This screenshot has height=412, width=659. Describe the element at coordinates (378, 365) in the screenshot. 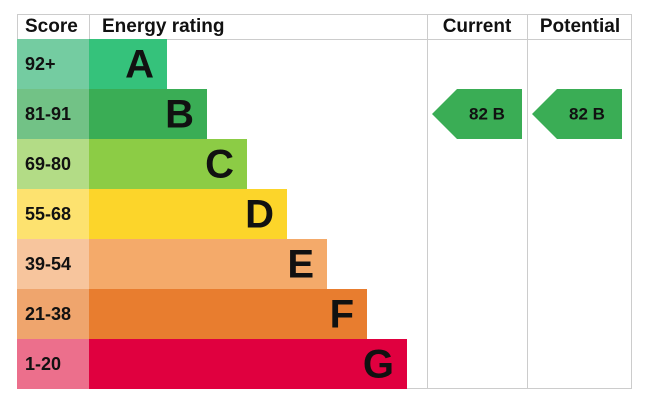

I see `rating-letter: G` at that location.